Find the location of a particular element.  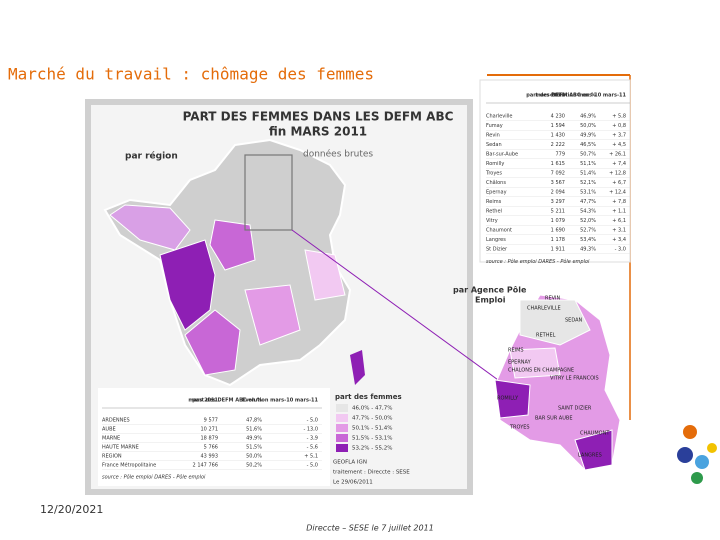

region-table-cell: 49,9% is located at coordinates (254, 439).